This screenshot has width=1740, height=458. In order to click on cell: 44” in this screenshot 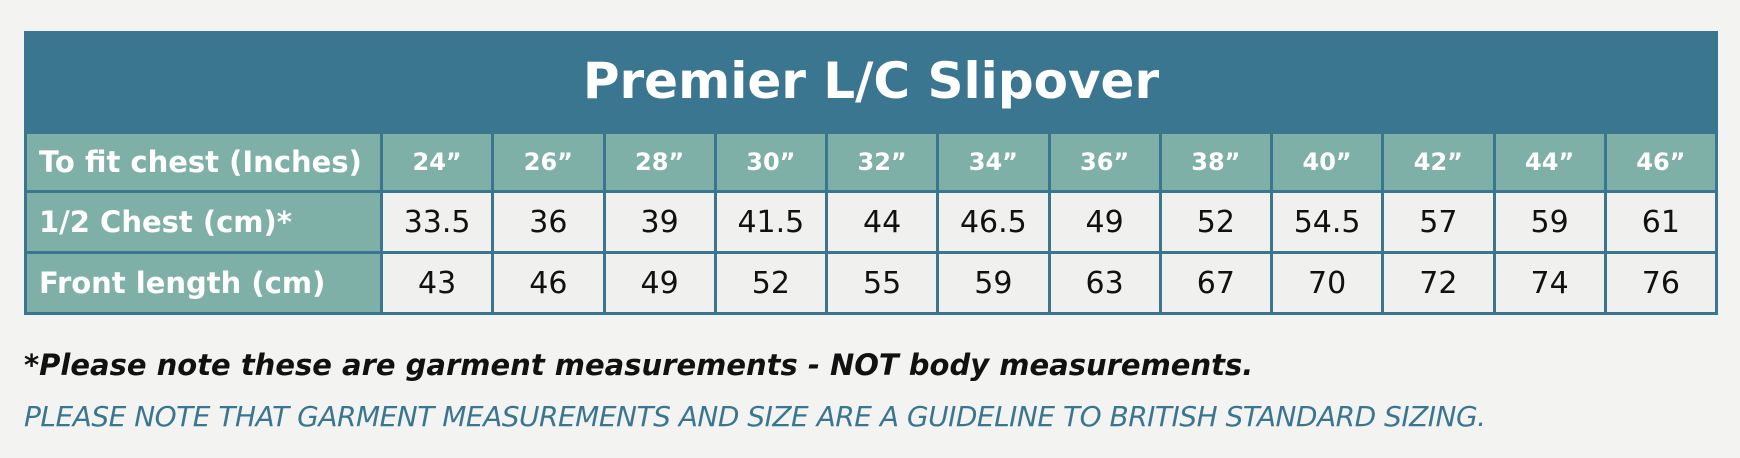, I will do `click(1549, 162)`.